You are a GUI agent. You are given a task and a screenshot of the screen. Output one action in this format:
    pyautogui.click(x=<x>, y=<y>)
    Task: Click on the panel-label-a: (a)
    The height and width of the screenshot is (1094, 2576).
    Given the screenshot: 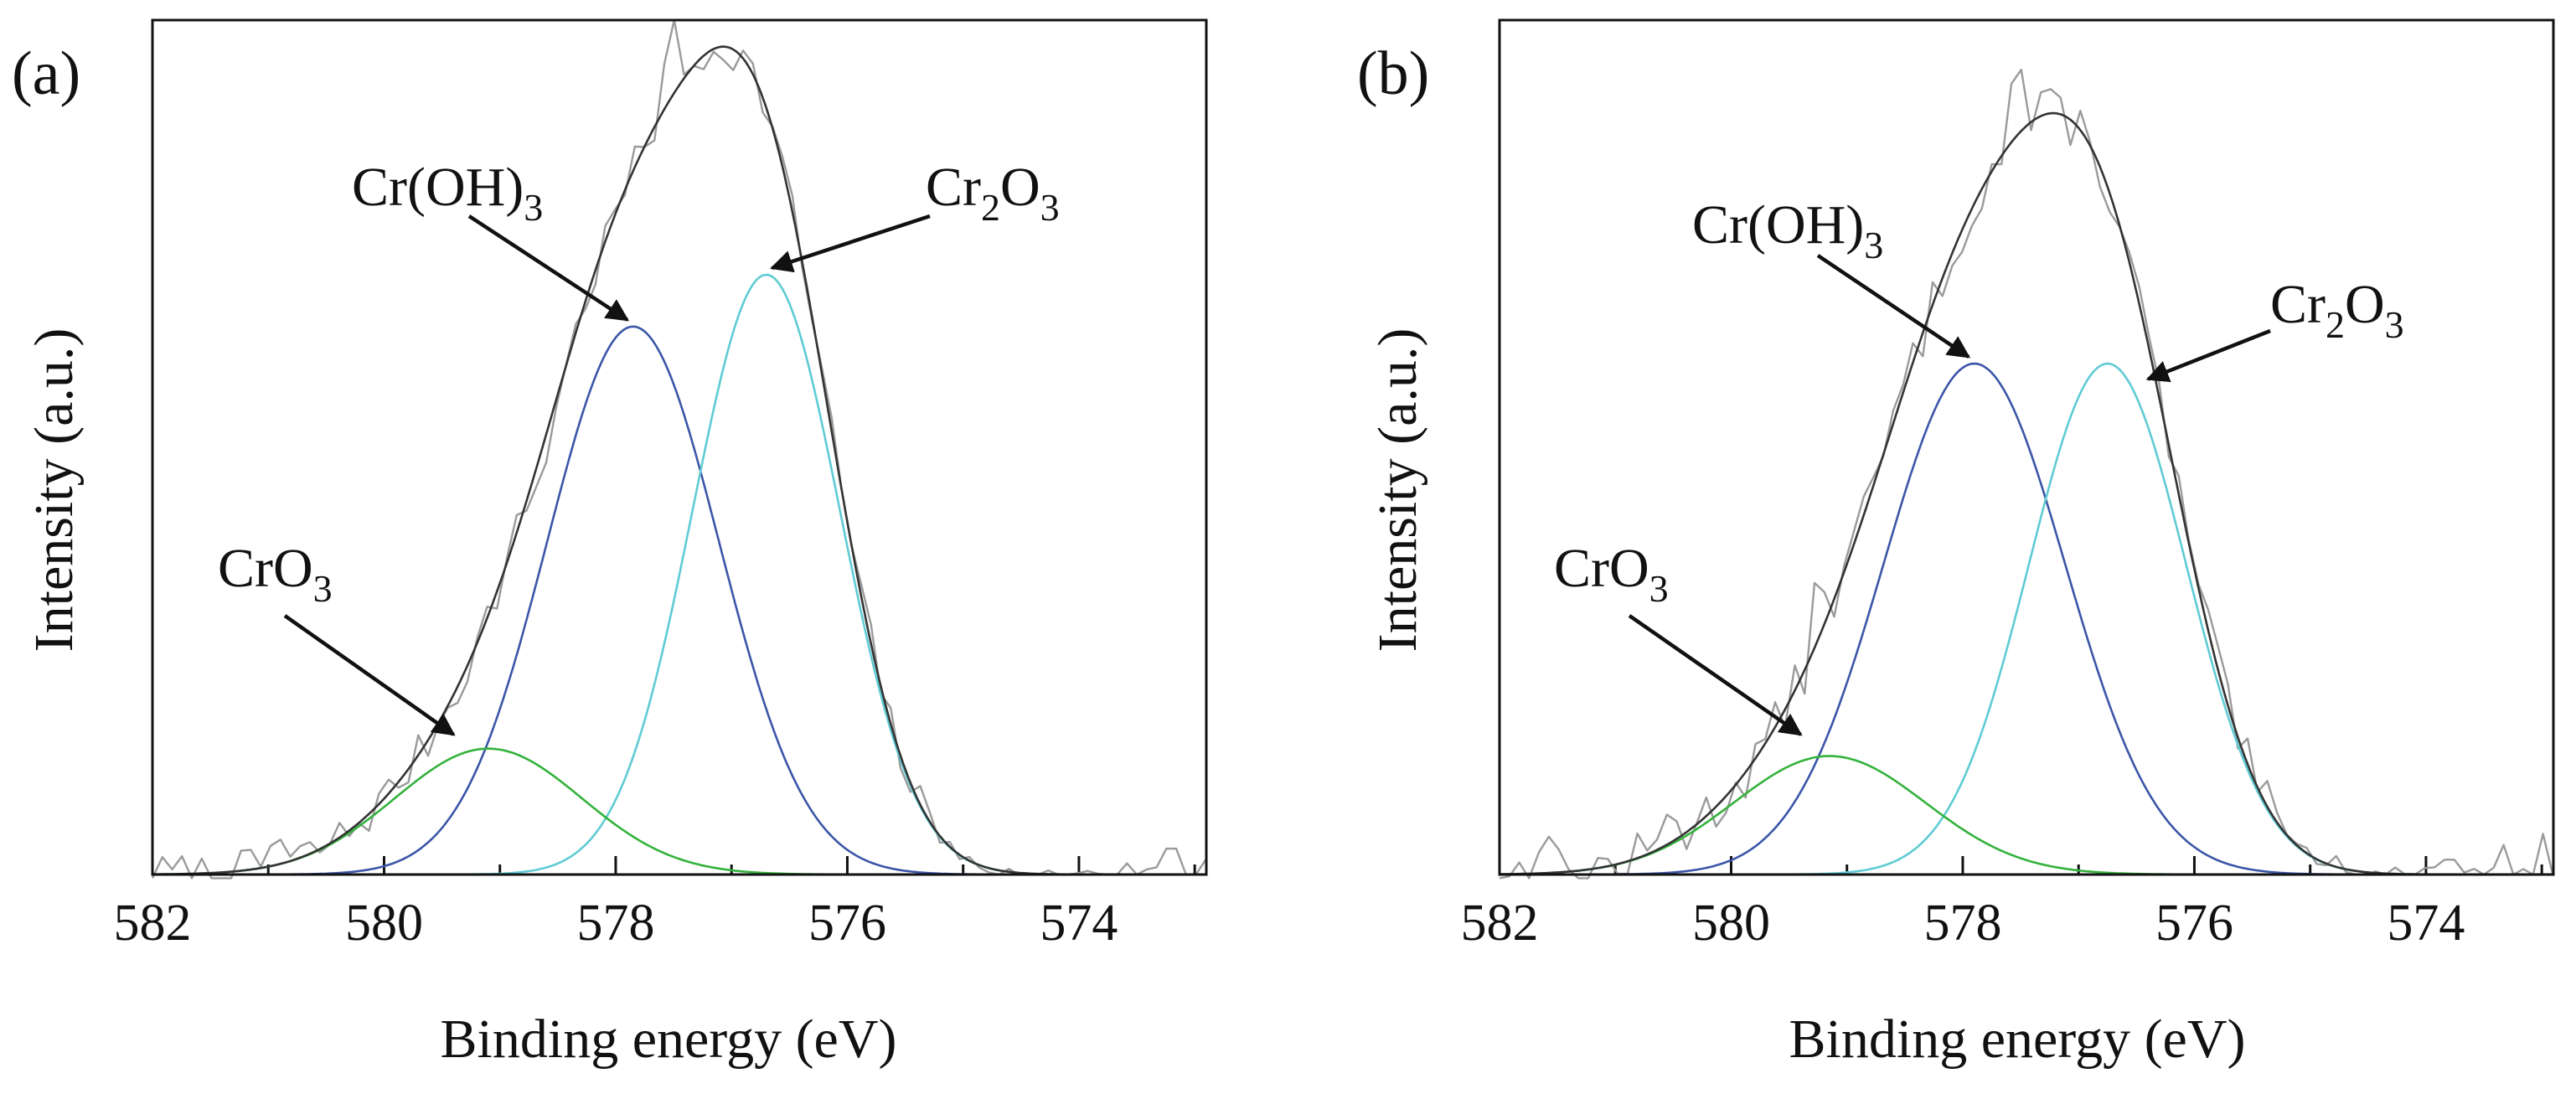 What is the action you would take?
    pyautogui.click(x=46, y=73)
    